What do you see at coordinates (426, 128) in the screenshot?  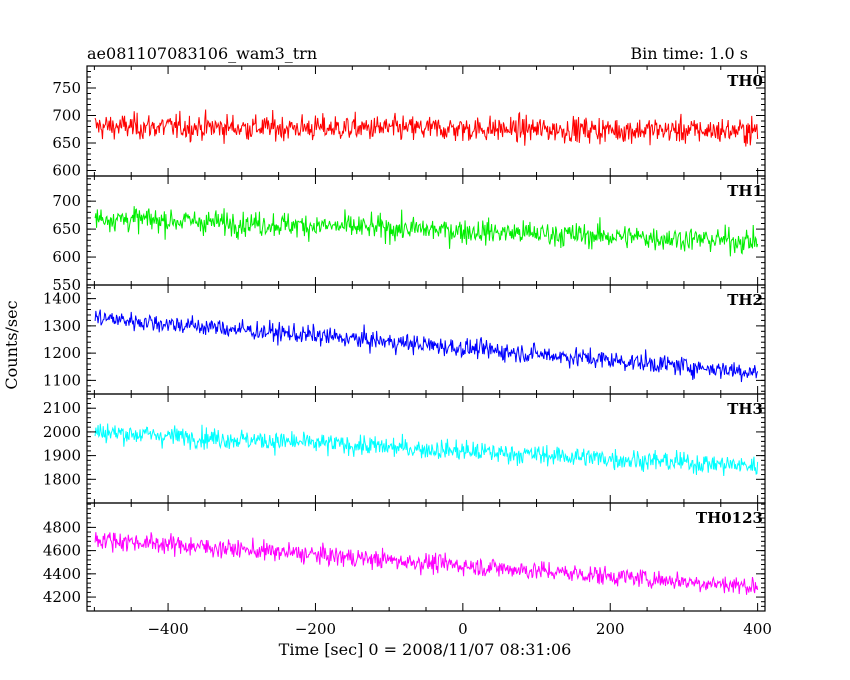 I see `series-line-th0` at bounding box center [426, 128].